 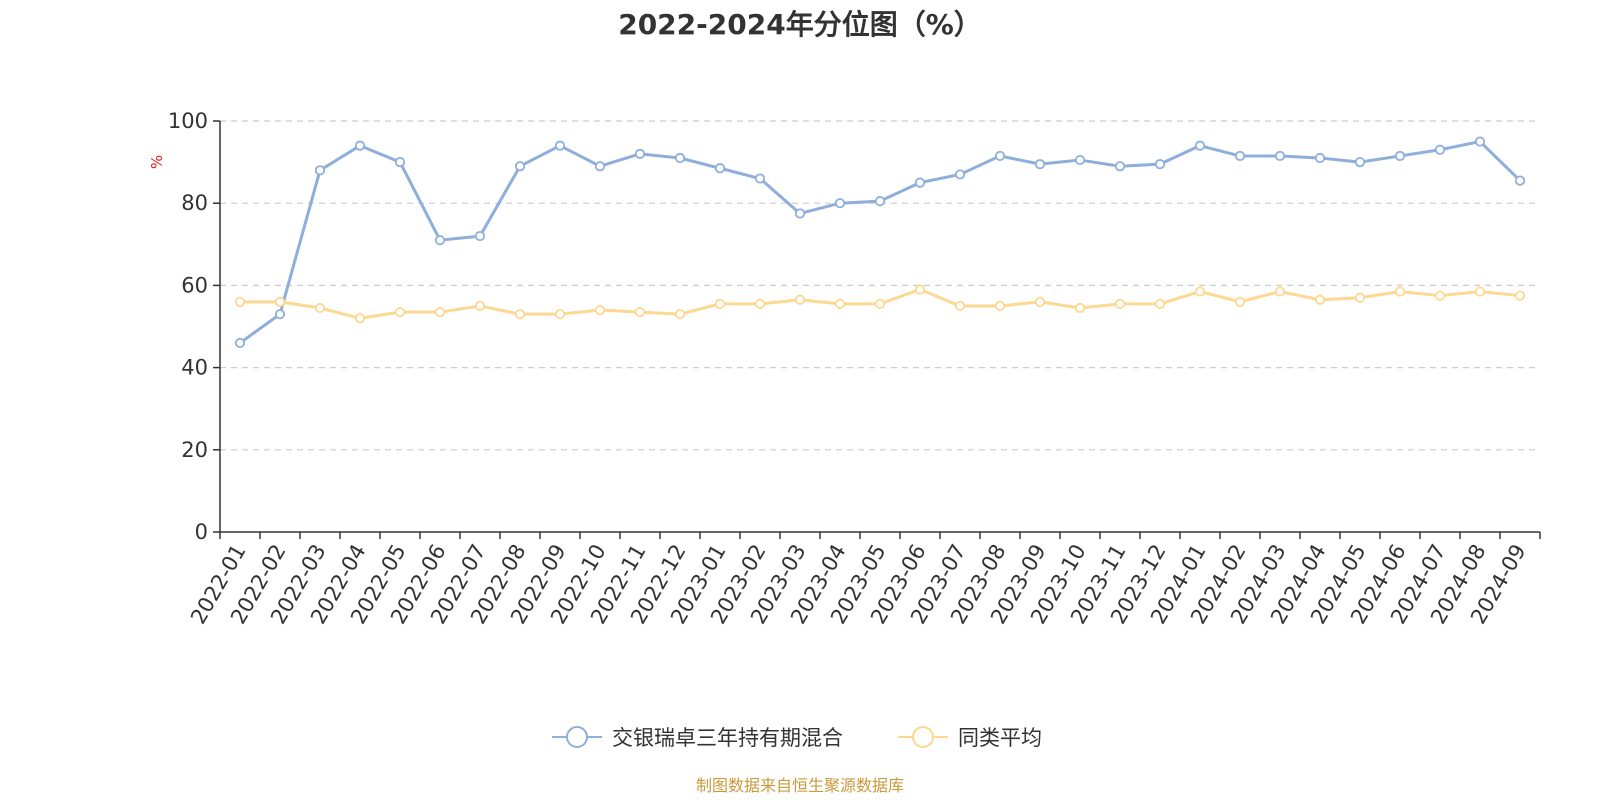 What do you see at coordinates (1000, 738) in the screenshot?
I see `legend-label-2: 同类平均` at bounding box center [1000, 738].